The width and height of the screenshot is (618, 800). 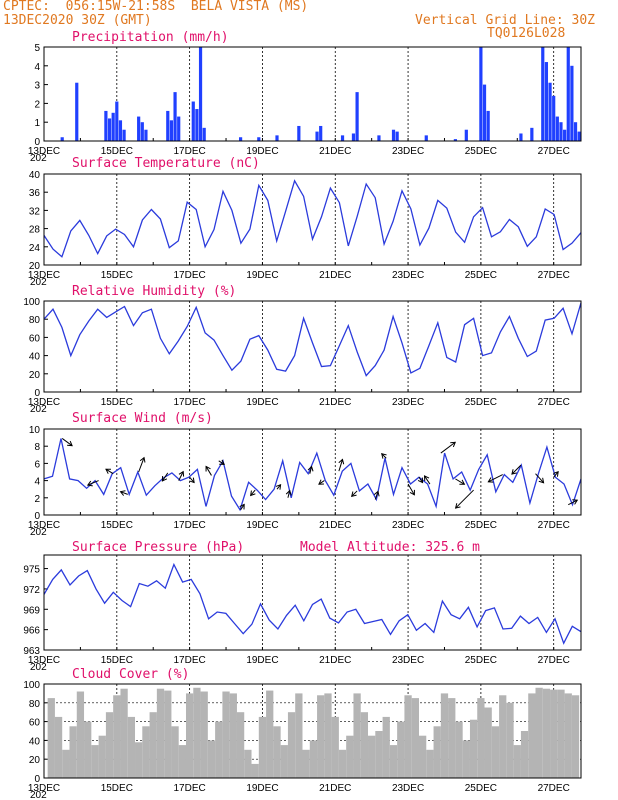 I want to click on cloud-ytick-label: 0, so click(x=37, y=779).